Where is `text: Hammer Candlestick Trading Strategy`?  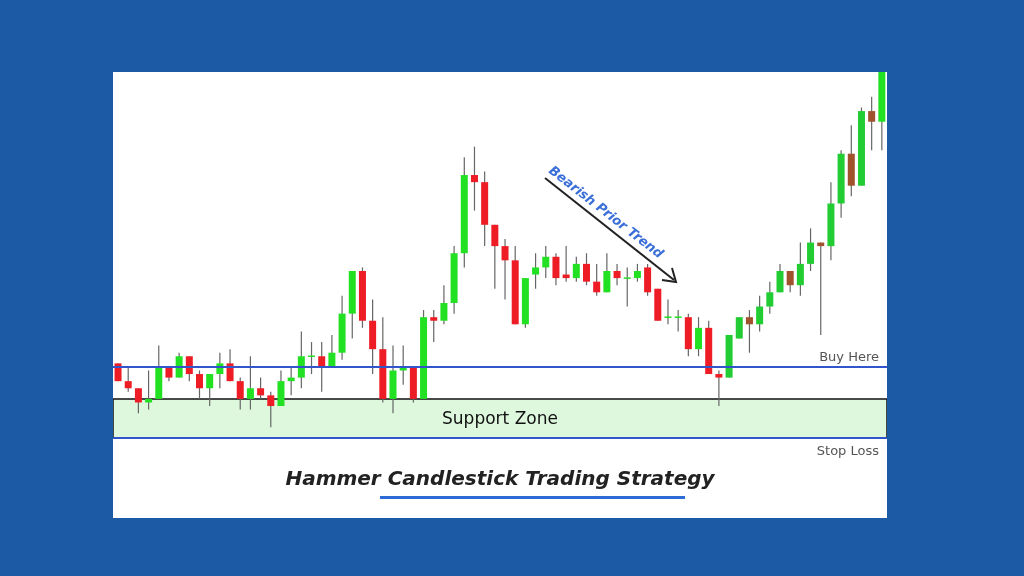 text: Hammer Candlestick Trading Strategy is located at coordinates (500, 478).